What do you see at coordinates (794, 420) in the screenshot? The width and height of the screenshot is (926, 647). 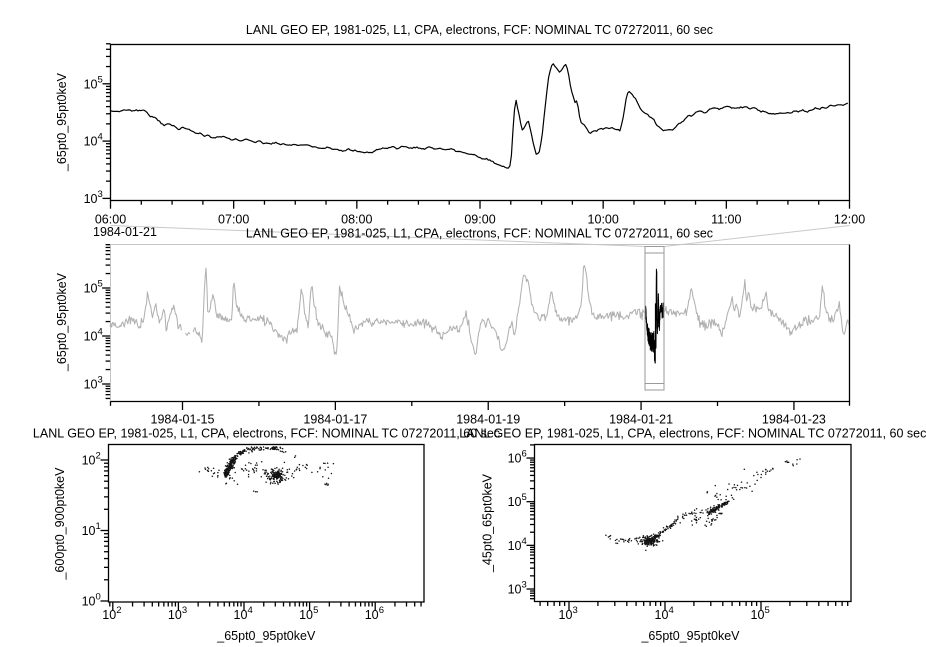 I see `svg-text: 1984-01-23` at bounding box center [794, 420].